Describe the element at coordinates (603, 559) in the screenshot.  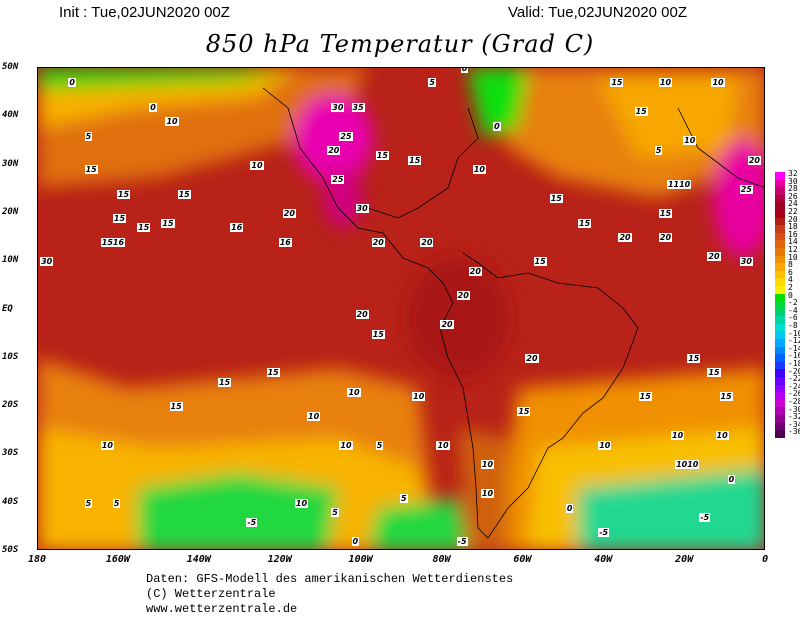
I see `longitude-label: 40W` at that location.